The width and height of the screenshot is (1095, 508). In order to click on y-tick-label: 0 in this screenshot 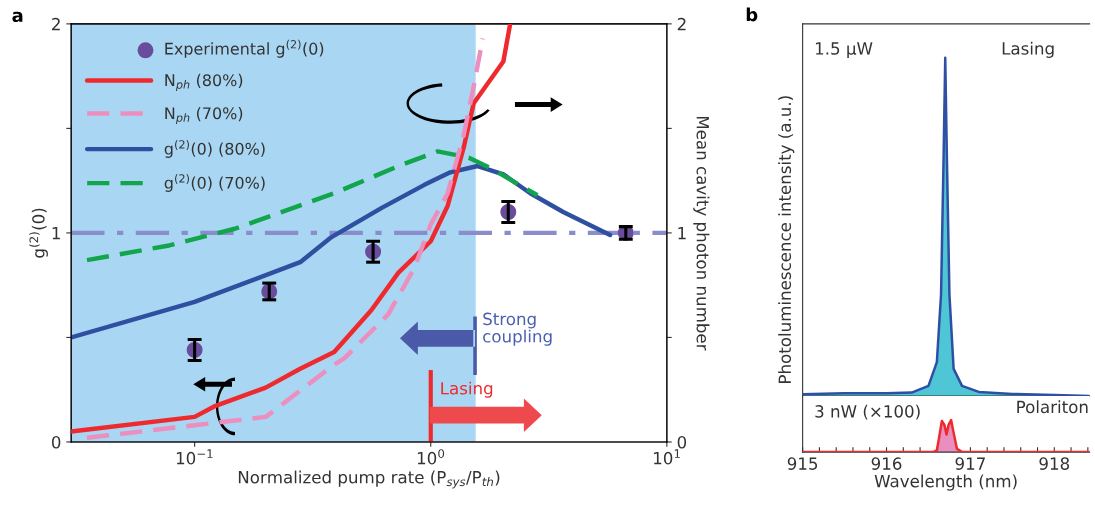, I will do `click(56, 442)`.